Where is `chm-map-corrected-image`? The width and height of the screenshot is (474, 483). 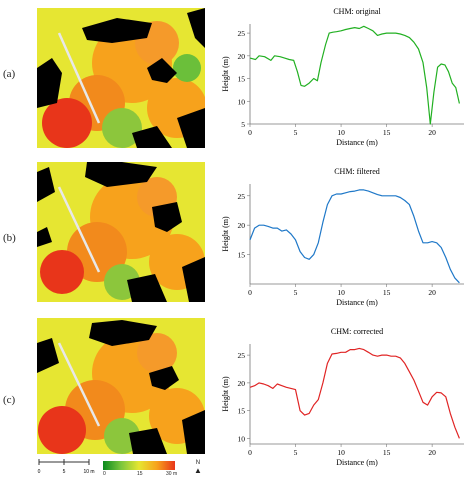
chm-map-corrected-image is located at coordinates (121, 386).